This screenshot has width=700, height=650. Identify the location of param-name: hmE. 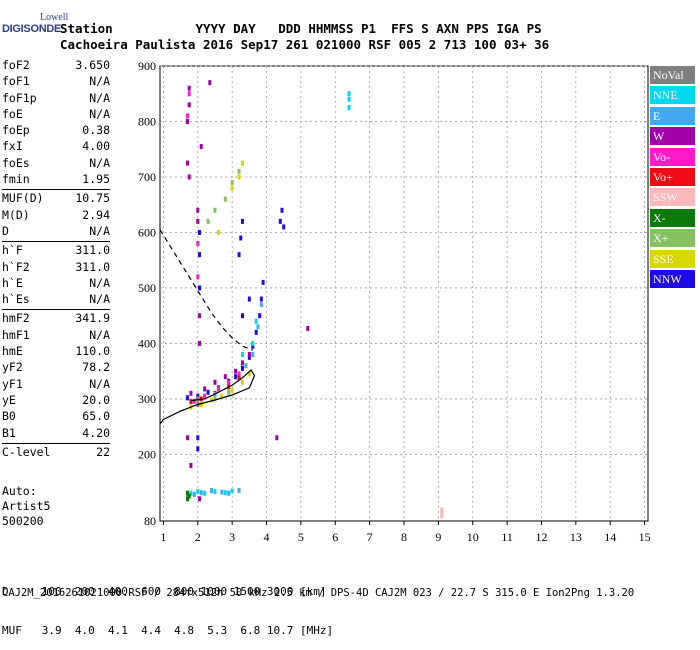
(12, 351).